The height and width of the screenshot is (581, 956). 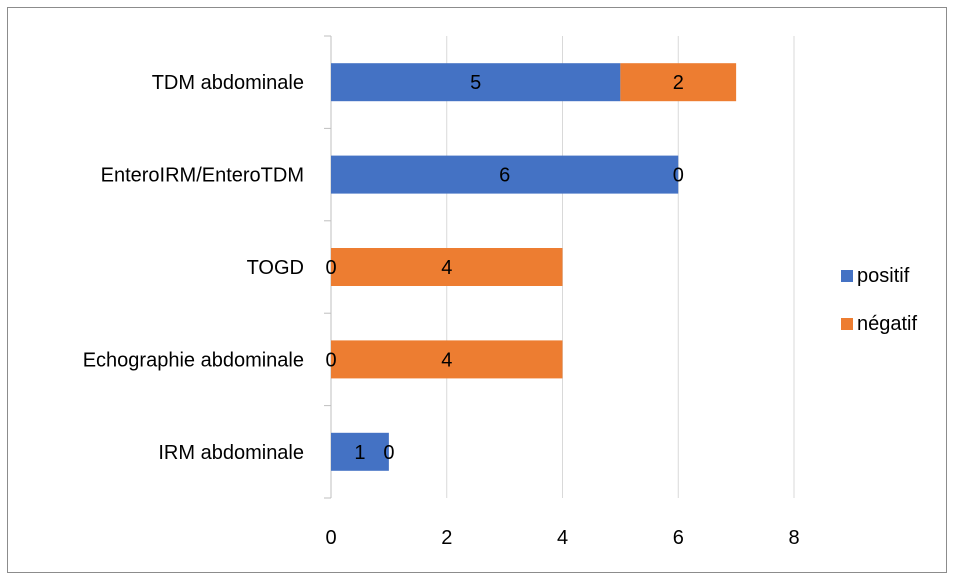 I want to click on x-tick-label-6: 6, so click(x=678, y=538).